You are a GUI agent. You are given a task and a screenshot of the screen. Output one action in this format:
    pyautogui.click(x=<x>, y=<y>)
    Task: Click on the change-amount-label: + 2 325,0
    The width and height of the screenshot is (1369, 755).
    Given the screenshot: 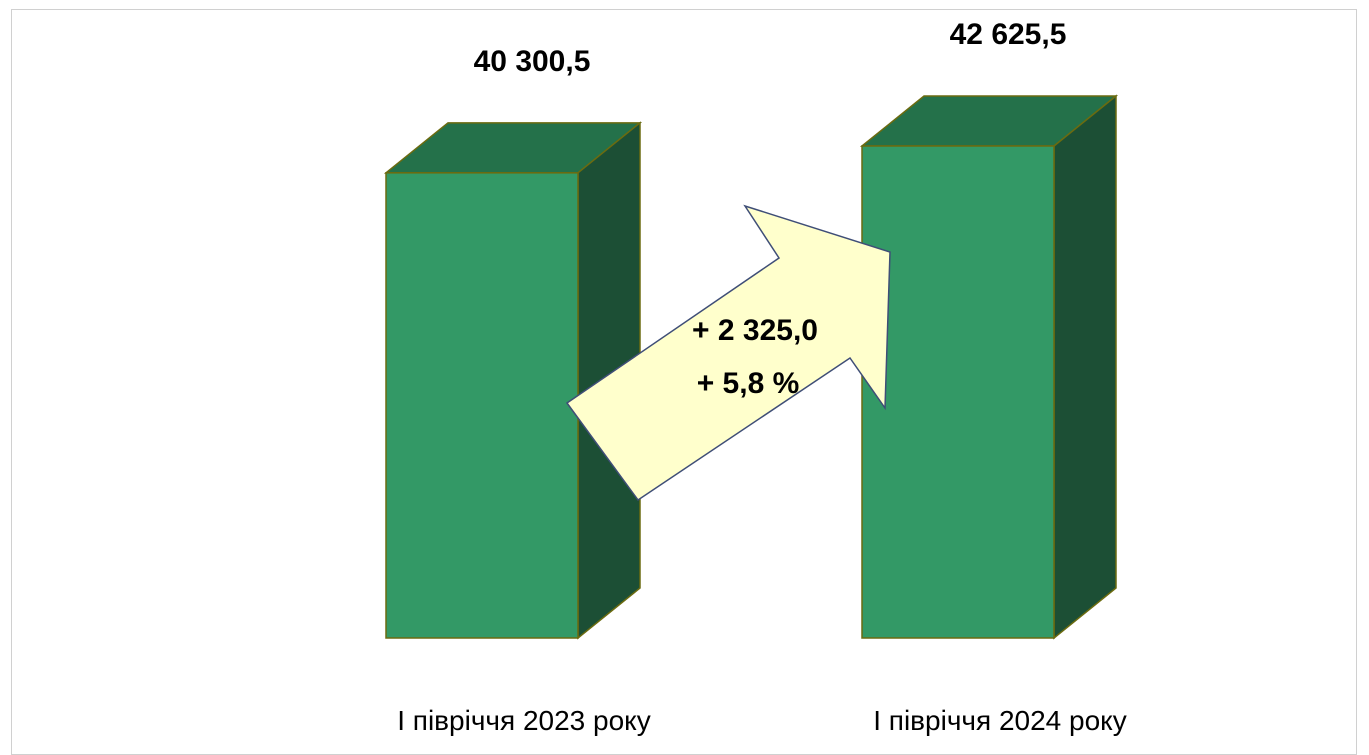 What is the action you would take?
    pyautogui.click(x=755, y=330)
    